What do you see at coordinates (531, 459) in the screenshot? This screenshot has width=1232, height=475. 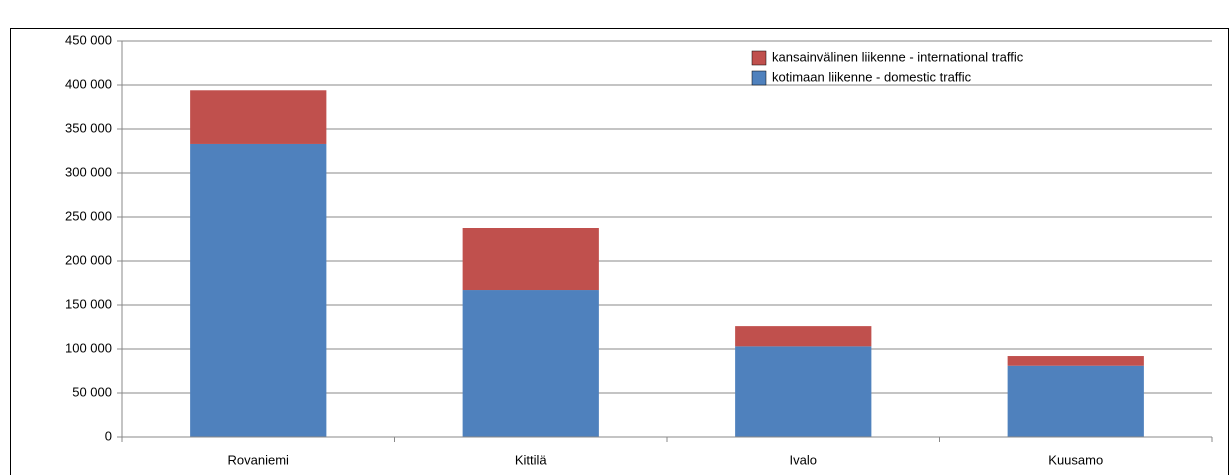 I see `x-tick-label: Kittilä` at bounding box center [531, 459].